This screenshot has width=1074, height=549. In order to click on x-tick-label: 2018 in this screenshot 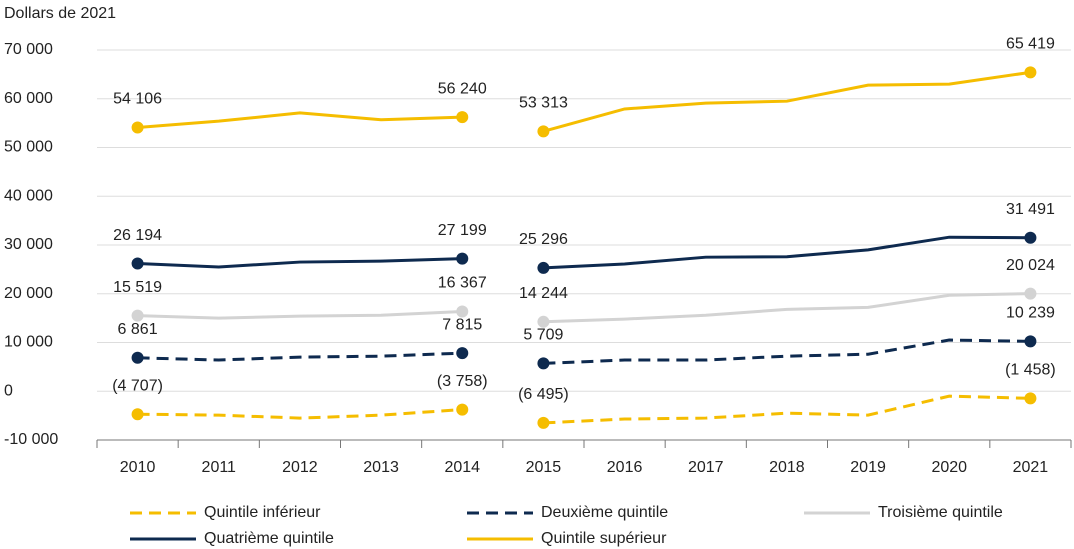, I will do `click(787, 467)`.